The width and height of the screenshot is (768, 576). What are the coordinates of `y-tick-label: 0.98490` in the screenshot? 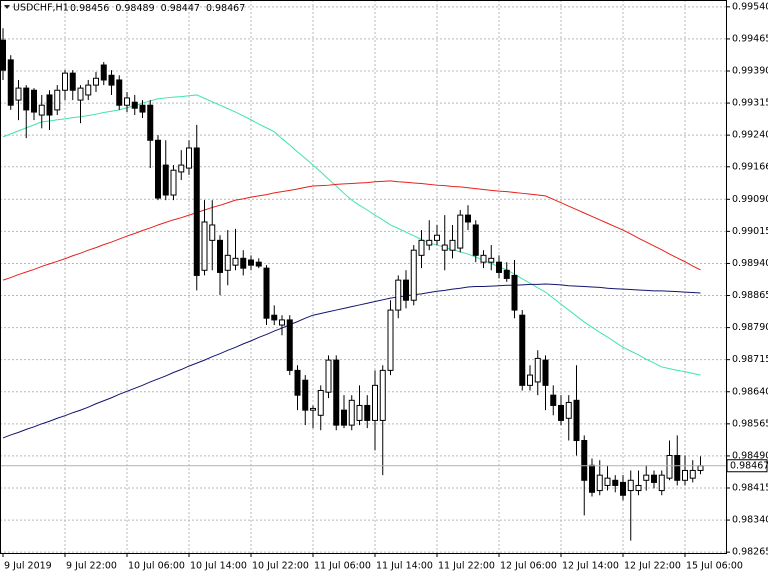 It's located at (750, 455).